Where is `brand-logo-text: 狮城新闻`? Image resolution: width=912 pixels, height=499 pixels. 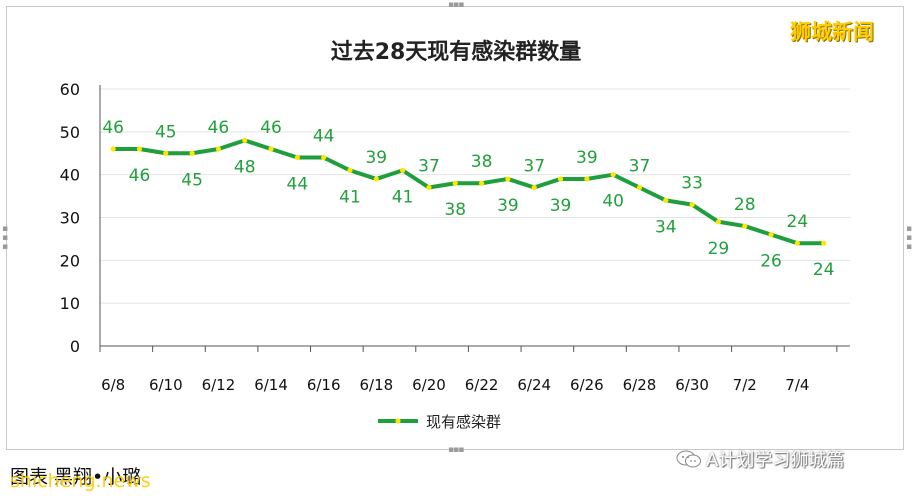 brand-logo-text: 狮城新闻 is located at coordinates (832, 32).